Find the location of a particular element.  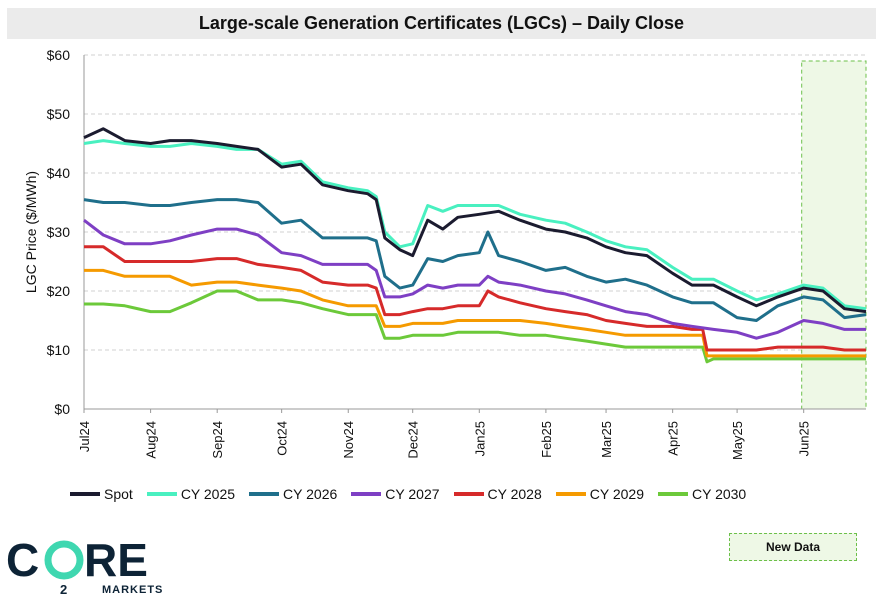

legend-item: CY 2030 is located at coordinates (702, 494).